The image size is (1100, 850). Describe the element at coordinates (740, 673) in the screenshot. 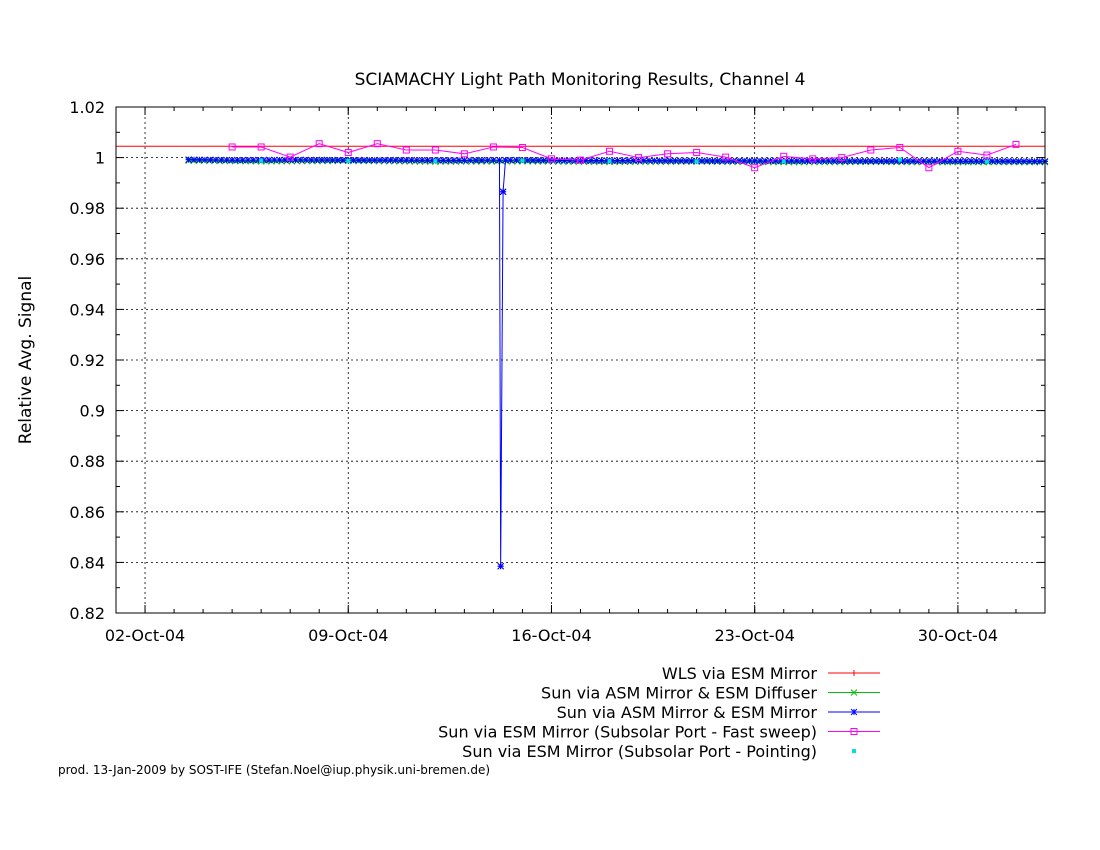

I see `legend-label: WLS via ESM Mirror` at that location.